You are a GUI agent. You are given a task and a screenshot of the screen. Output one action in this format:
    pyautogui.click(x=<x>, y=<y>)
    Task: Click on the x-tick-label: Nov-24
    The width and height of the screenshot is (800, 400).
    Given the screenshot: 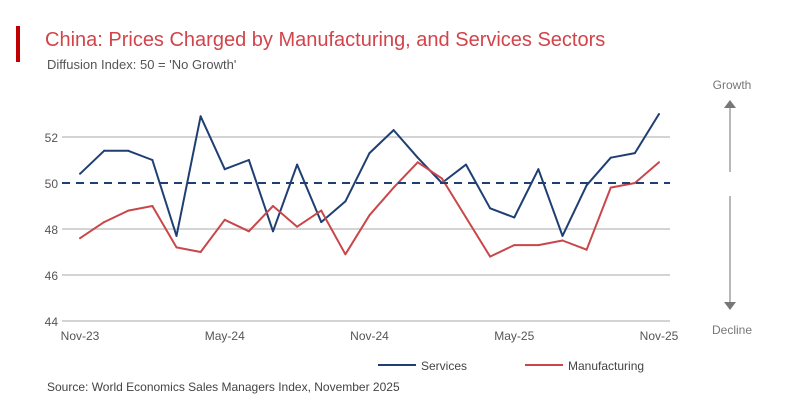 What is the action you would take?
    pyautogui.click(x=369, y=336)
    